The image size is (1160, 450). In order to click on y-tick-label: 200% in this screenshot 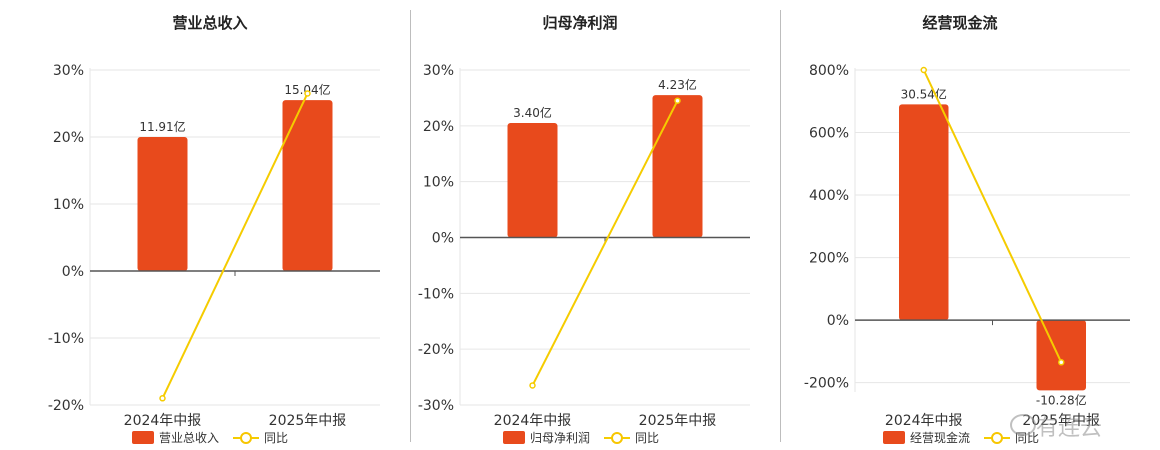, I will do `click(829, 259)`.